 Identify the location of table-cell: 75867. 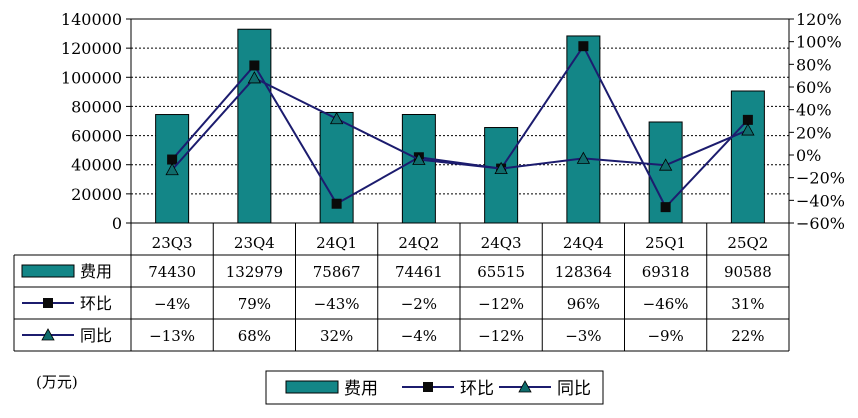
(337, 272).